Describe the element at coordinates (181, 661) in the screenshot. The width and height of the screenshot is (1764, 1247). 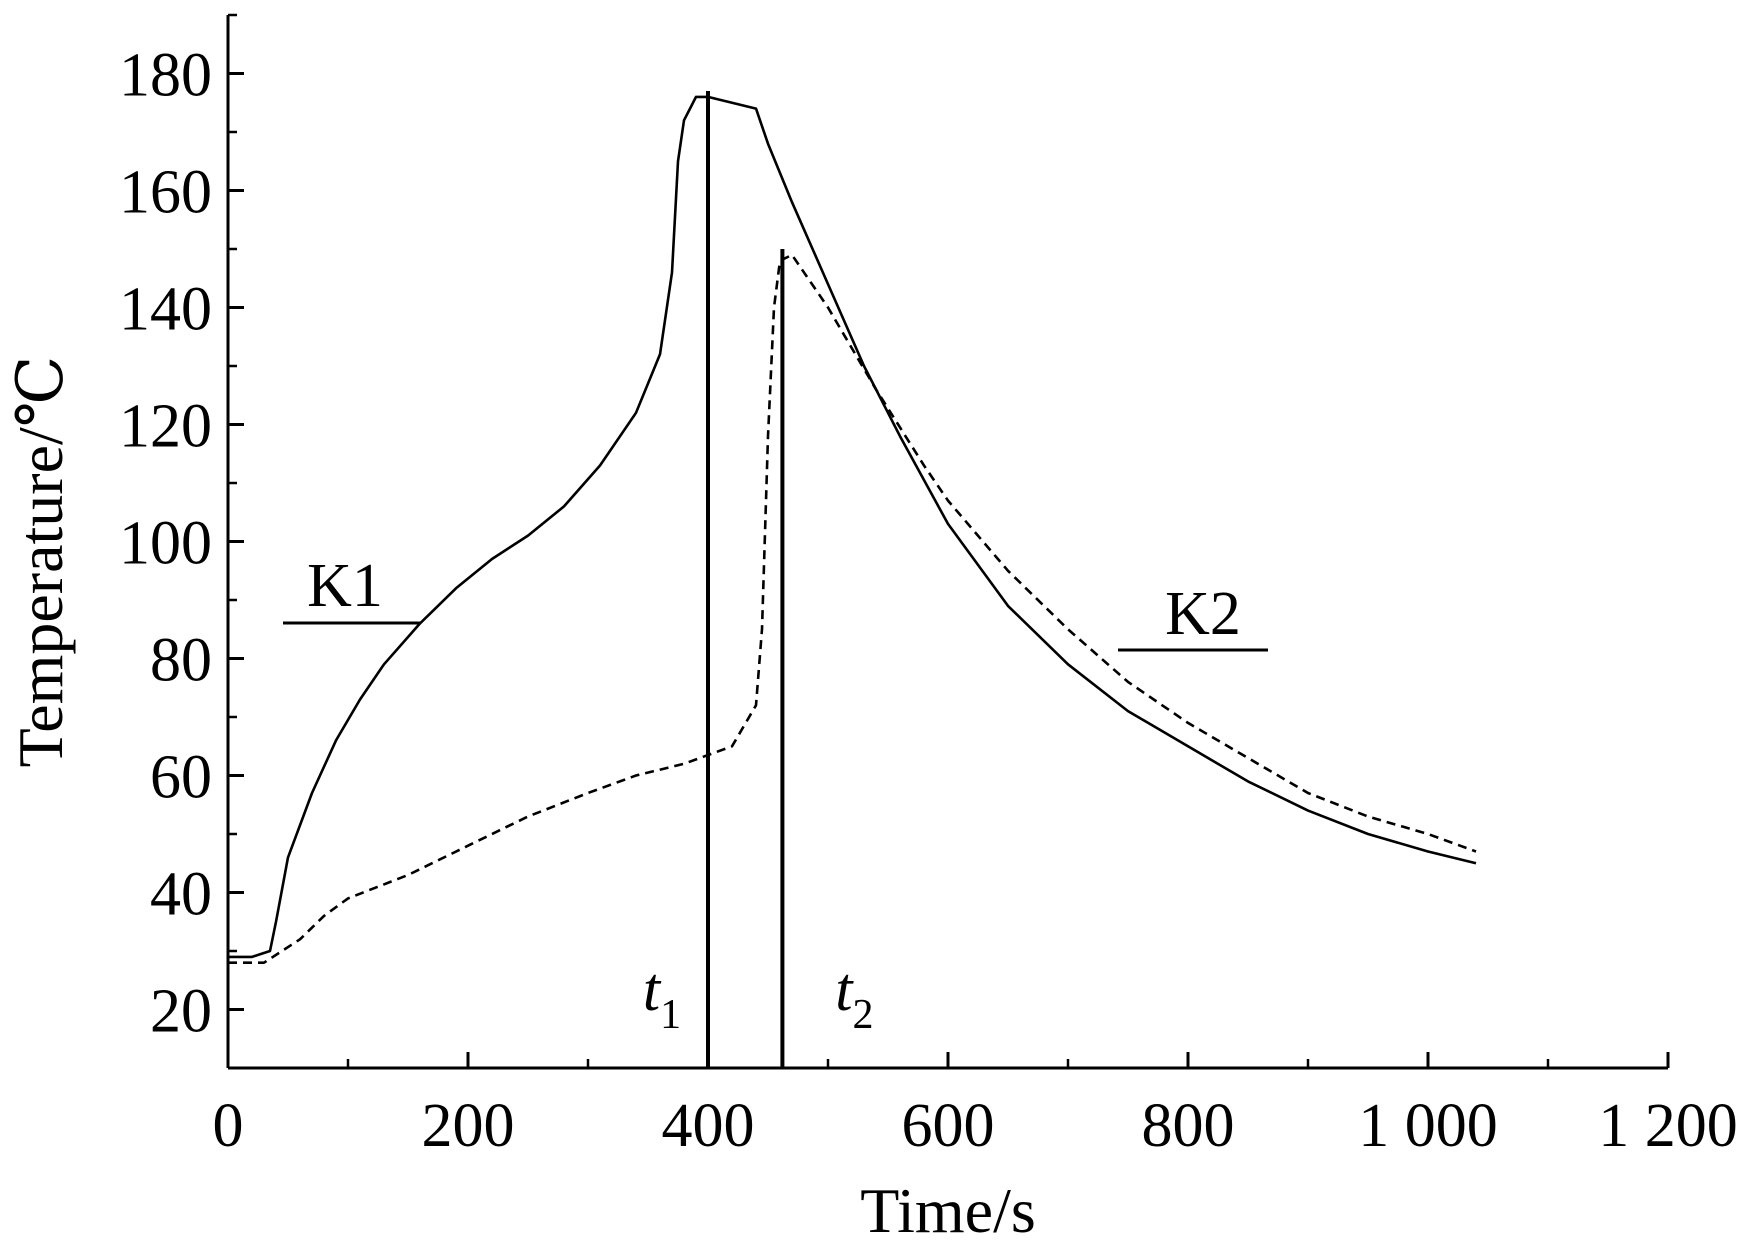
I see `y-tick-label: 80` at that location.